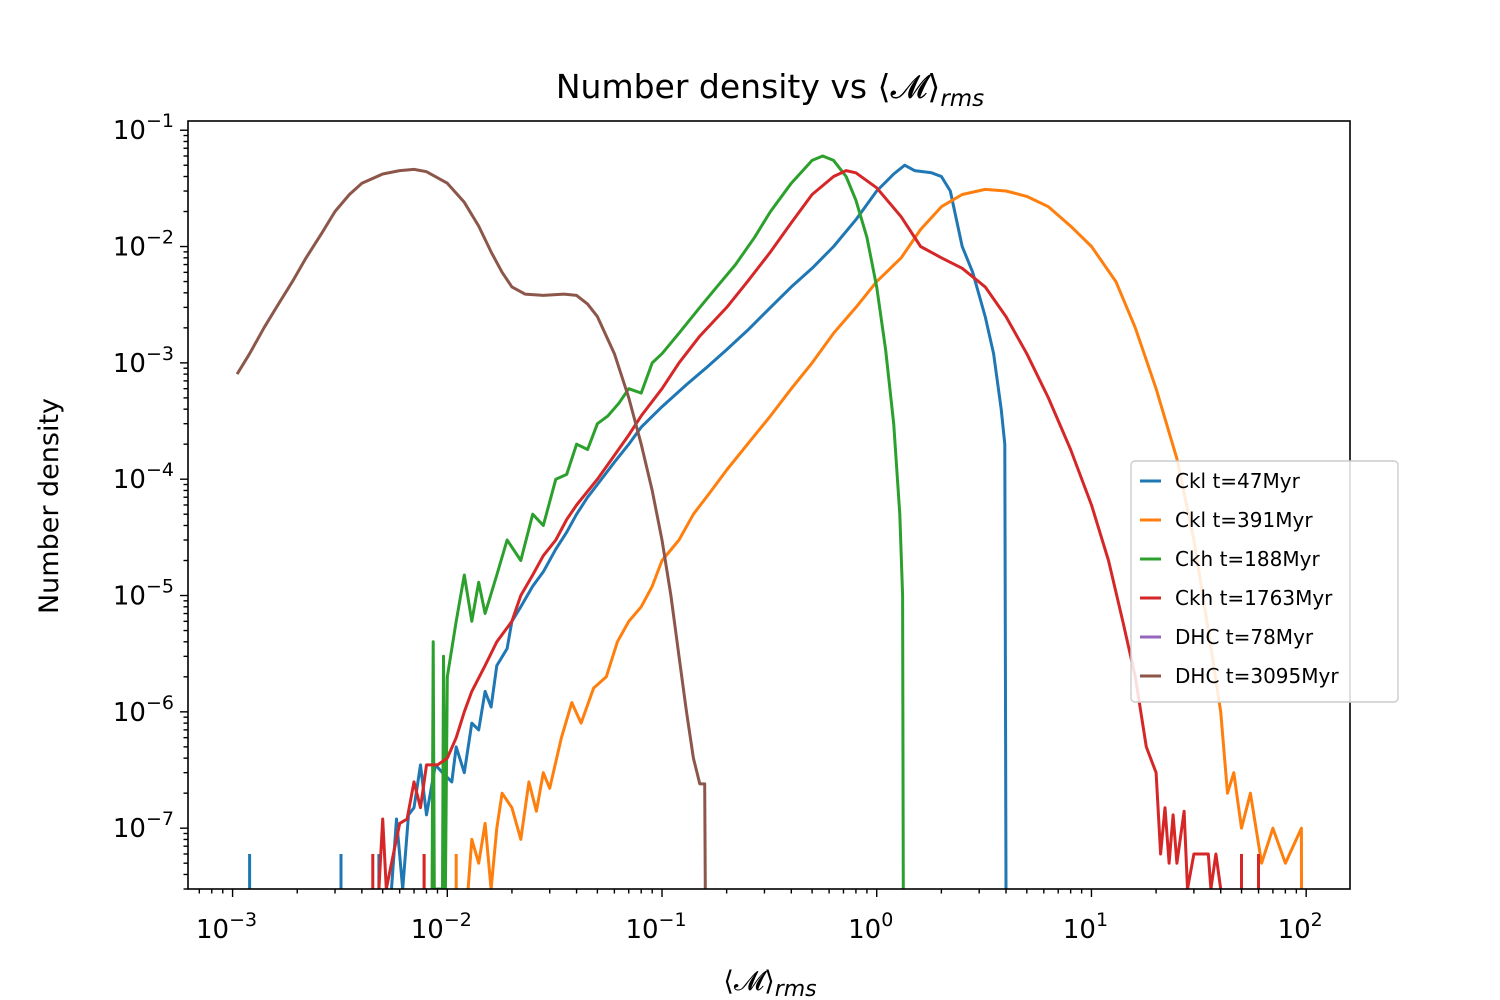  What do you see at coordinates (143, 477) in the screenshot?
I see `y-tick-label: 10⁻⁴` at bounding box center [143, 477].